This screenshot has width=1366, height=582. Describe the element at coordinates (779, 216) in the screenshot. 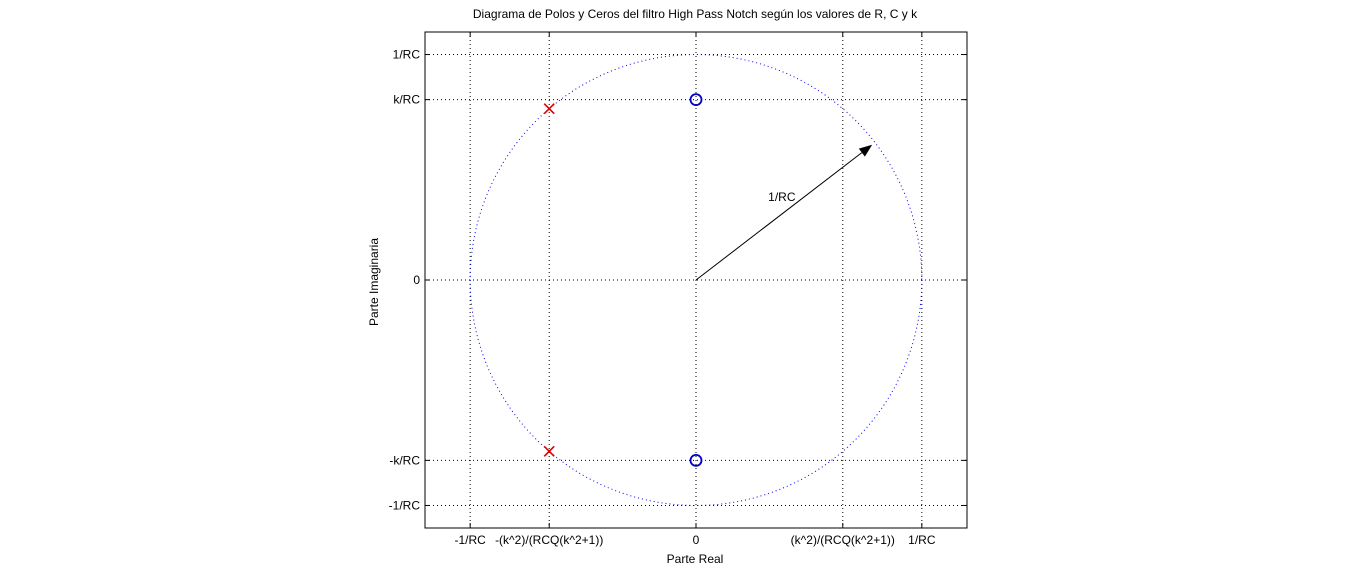

I see `radius-arrow-line` at that location.